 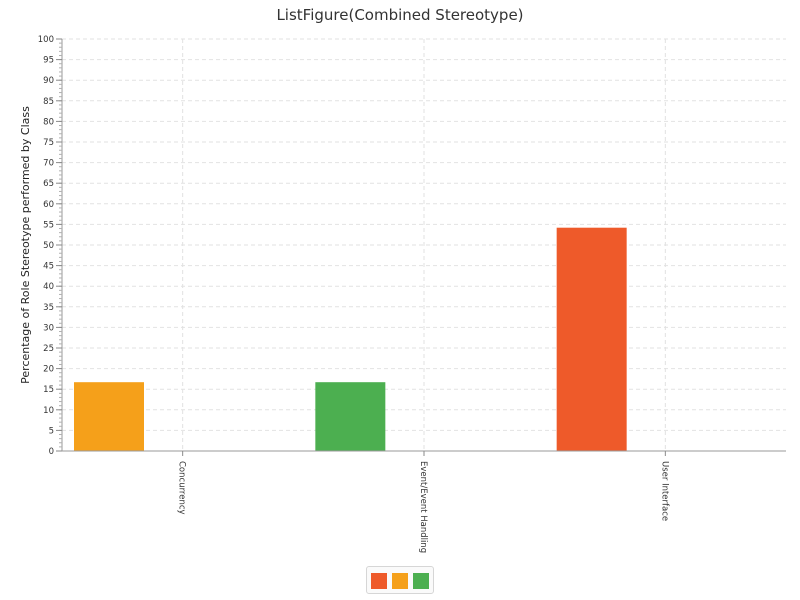 What do you see at coordinates (48, 349) in the screenshot?
I see `y-tick-label: 25` at bounding box center [48, 349].